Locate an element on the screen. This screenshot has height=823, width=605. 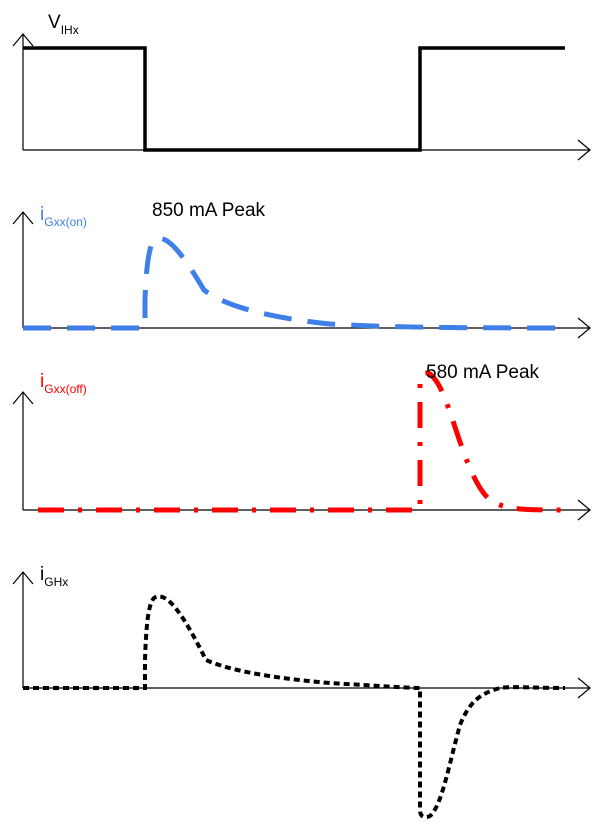
on-label: iGxx(on) is located at coordinates (63, 216).